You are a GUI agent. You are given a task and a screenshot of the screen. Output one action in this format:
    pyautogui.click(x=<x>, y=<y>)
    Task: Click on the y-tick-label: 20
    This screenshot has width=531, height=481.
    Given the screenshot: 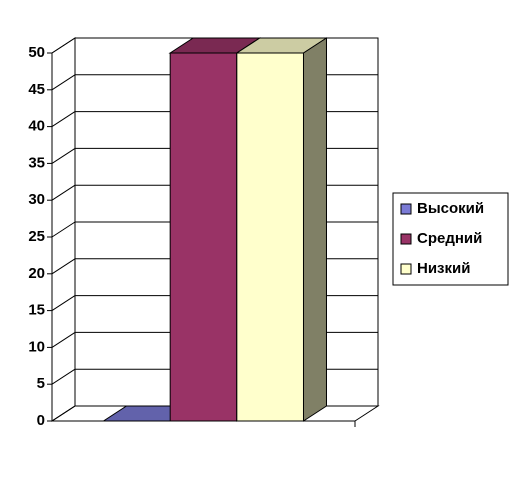 What is the action you would take?
    pyautogui.click(x=36, y=273)
    